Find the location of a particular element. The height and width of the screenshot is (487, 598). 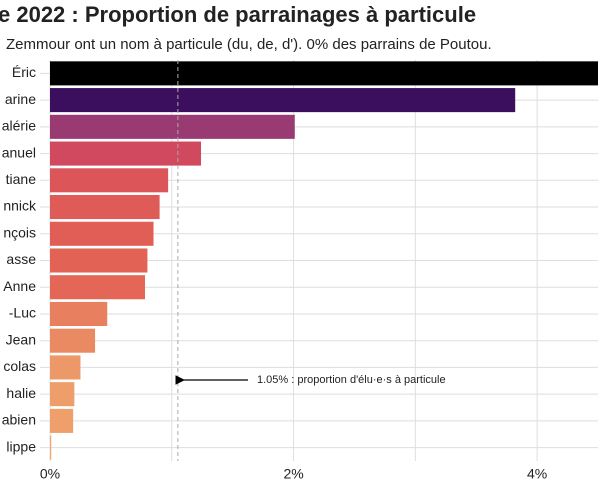

y-tick-label: tiane is located at coordinates (21, 179).